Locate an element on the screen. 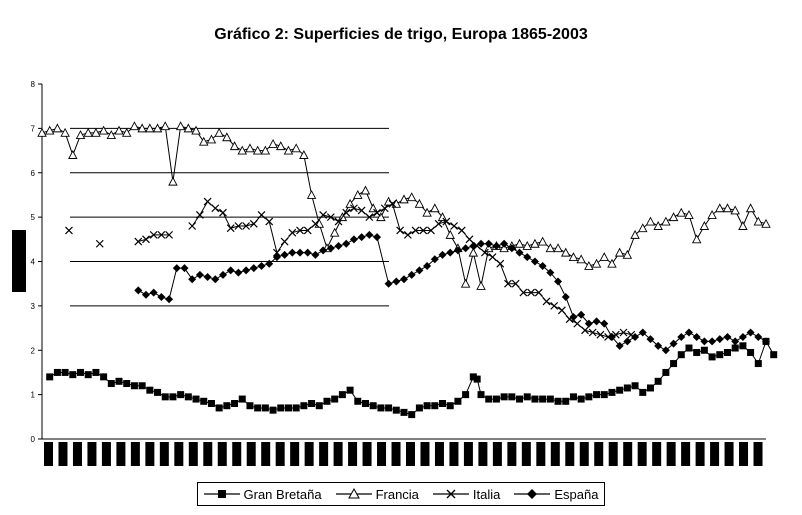  y-tick-label: 1 is located at coordinates (33, 395).